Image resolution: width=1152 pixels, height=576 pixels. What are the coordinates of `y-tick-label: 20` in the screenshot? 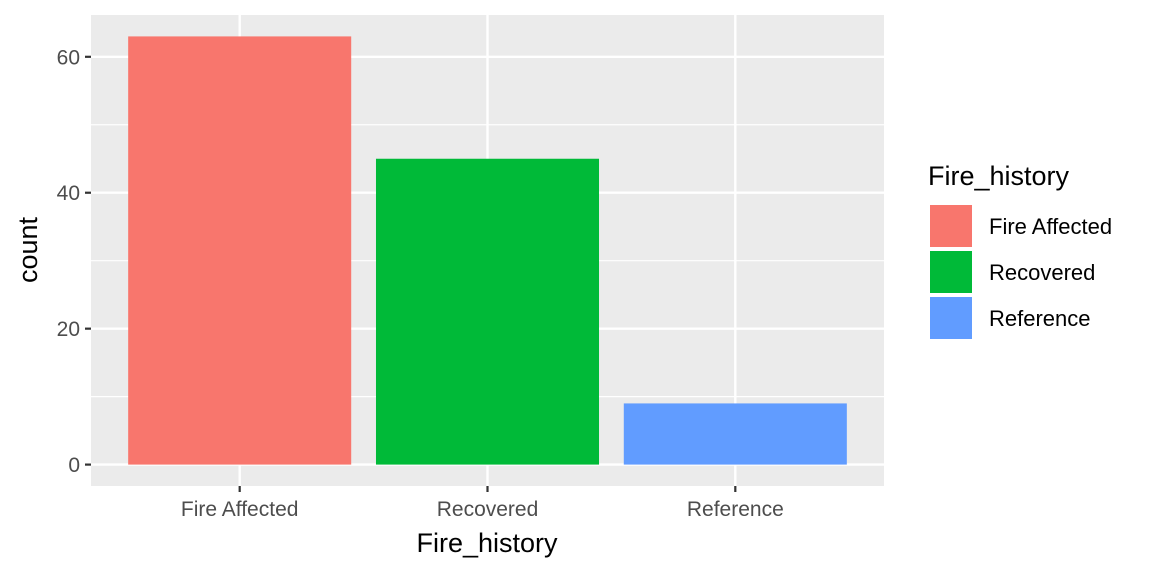 It's located at (68, 329).